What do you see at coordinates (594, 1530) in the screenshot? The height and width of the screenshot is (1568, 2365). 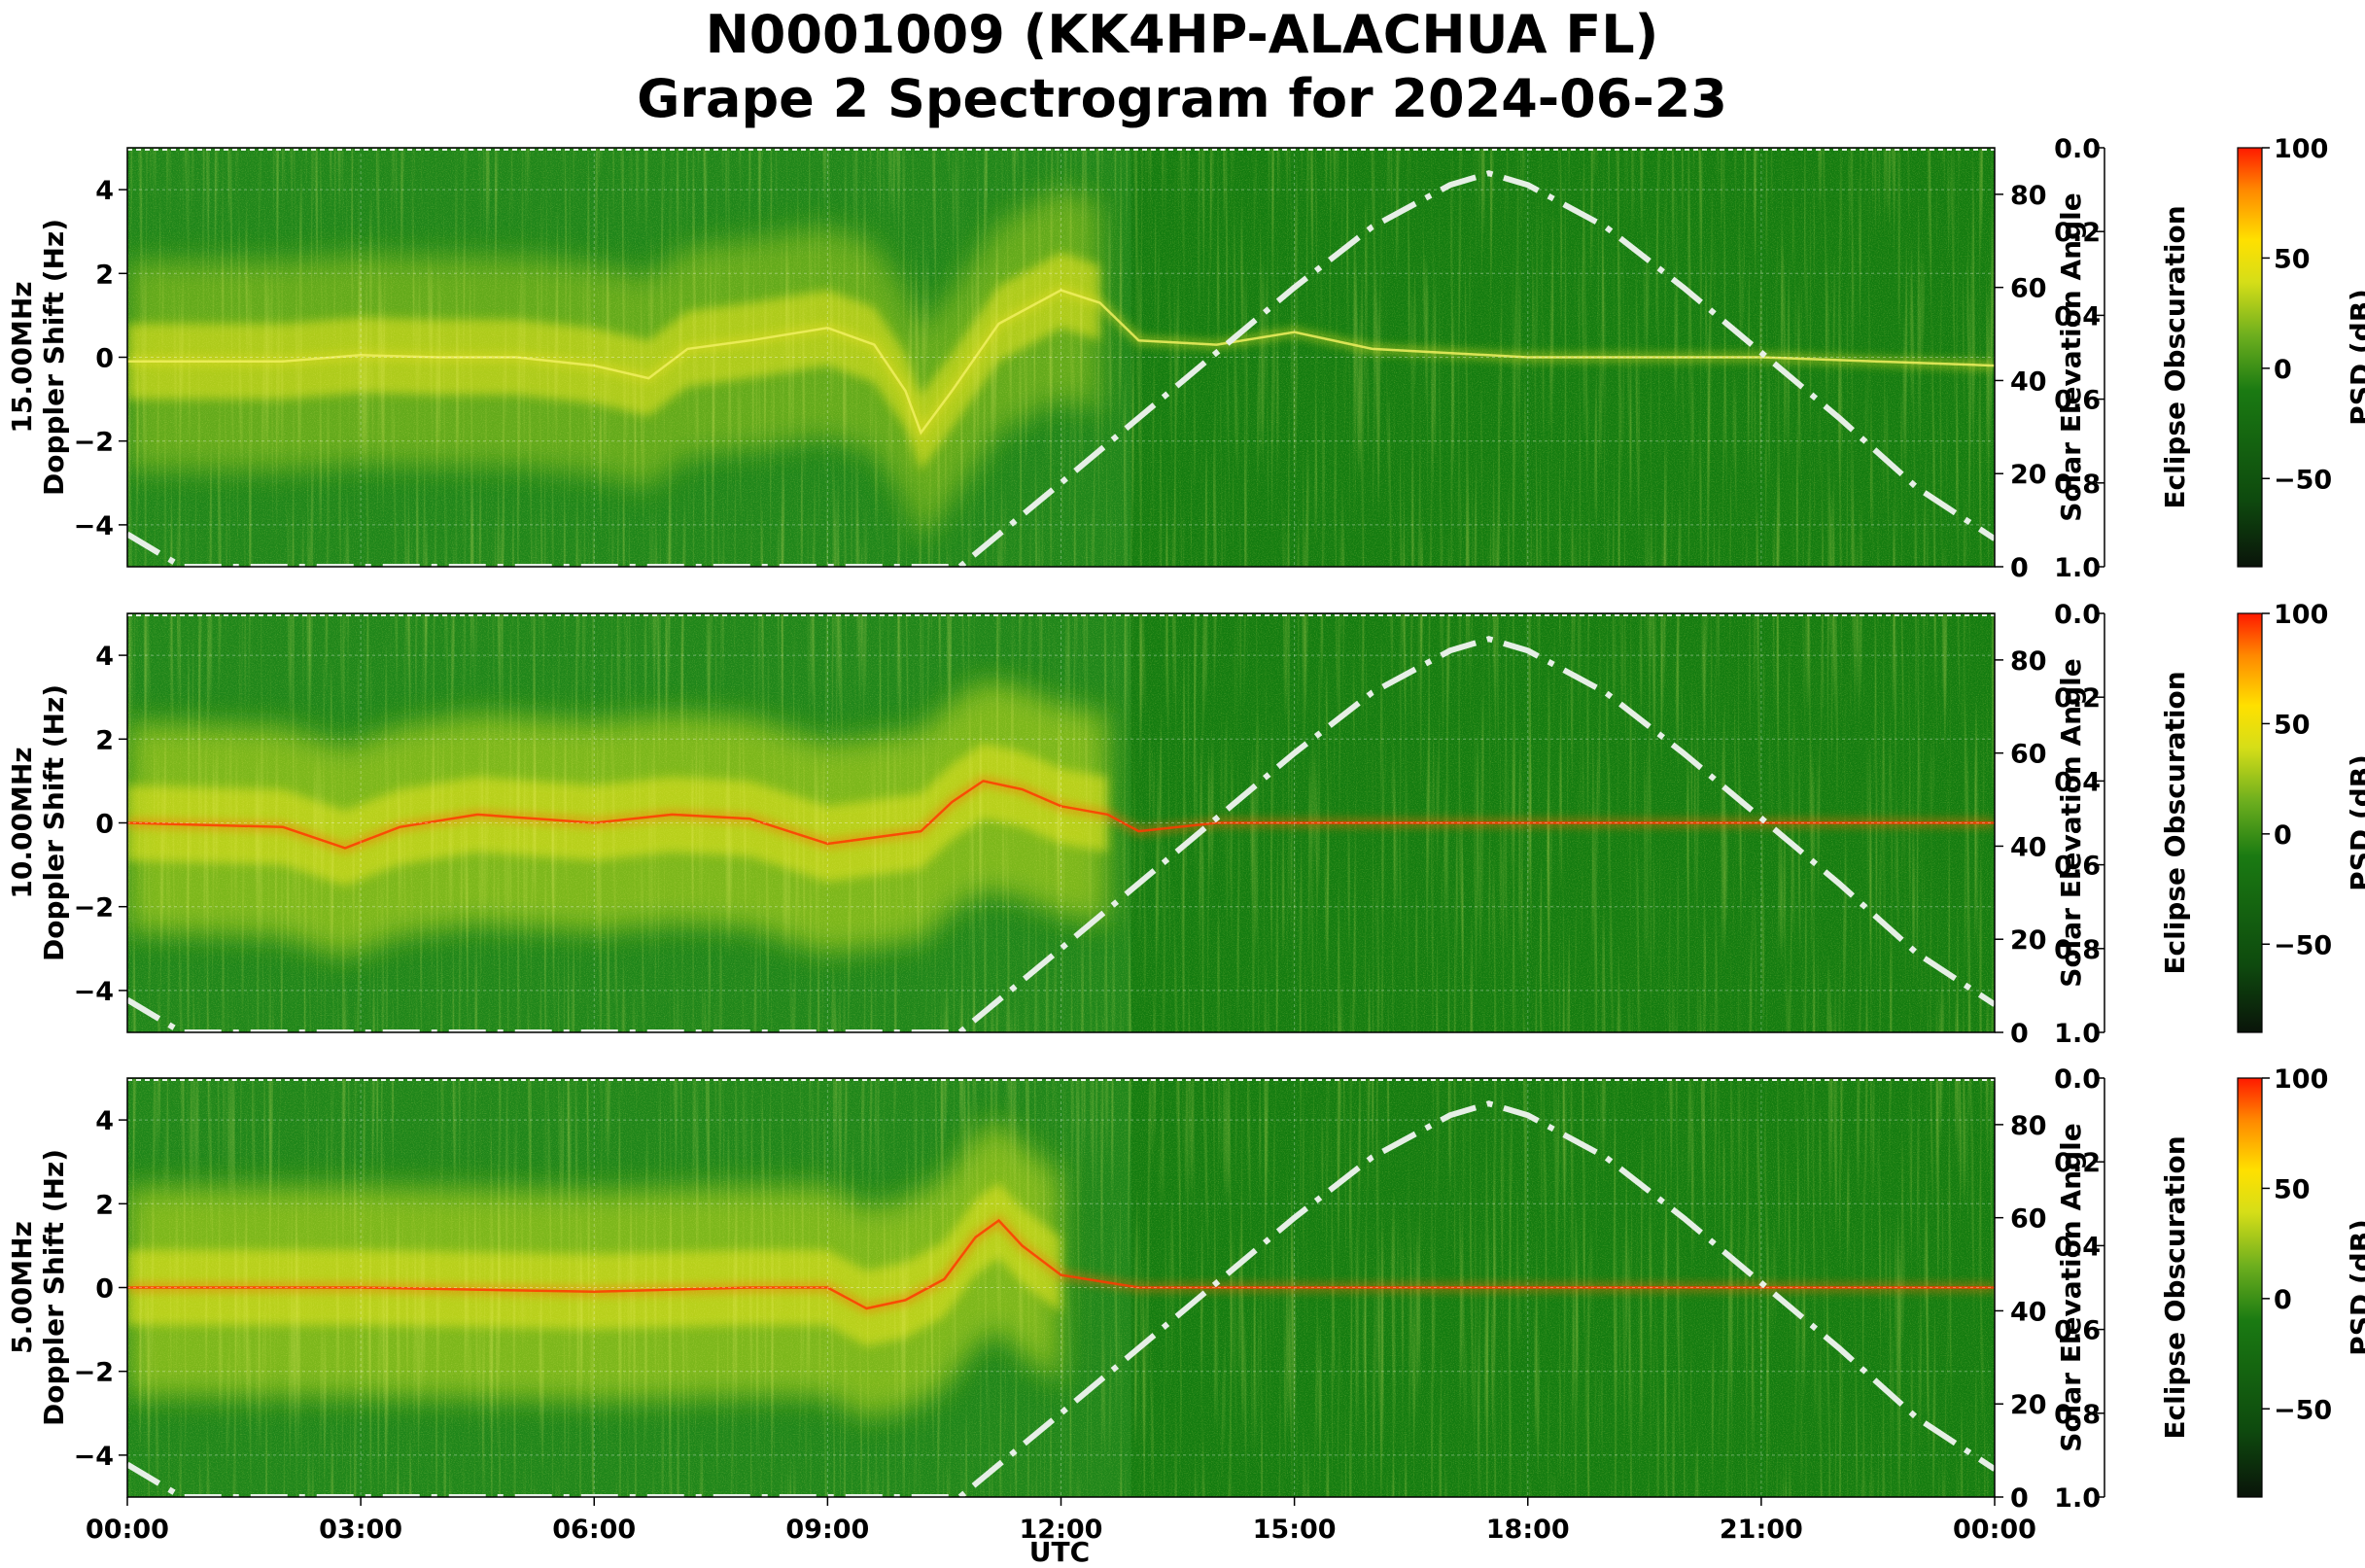 I see `x-tick-label: 06:00` at bounding box center [594, 1530].